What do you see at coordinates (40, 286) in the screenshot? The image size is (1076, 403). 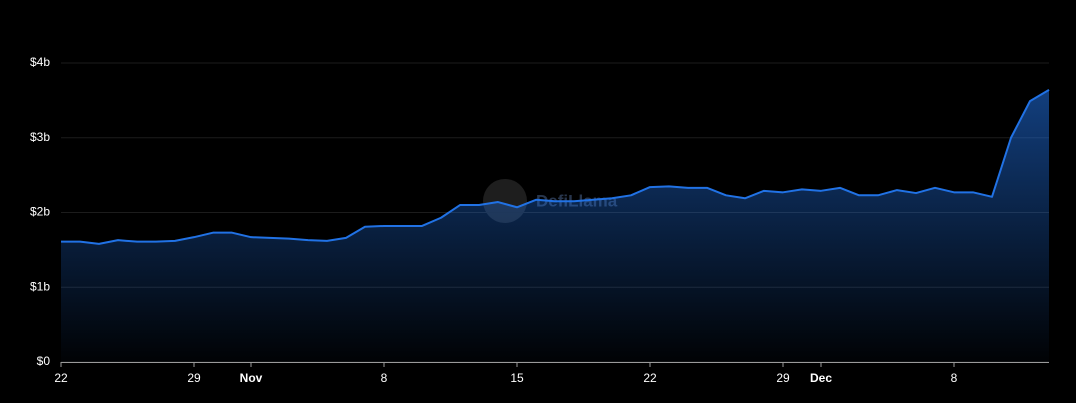 I see `y-tick-label: $1b` at bounding box center [40, 286].